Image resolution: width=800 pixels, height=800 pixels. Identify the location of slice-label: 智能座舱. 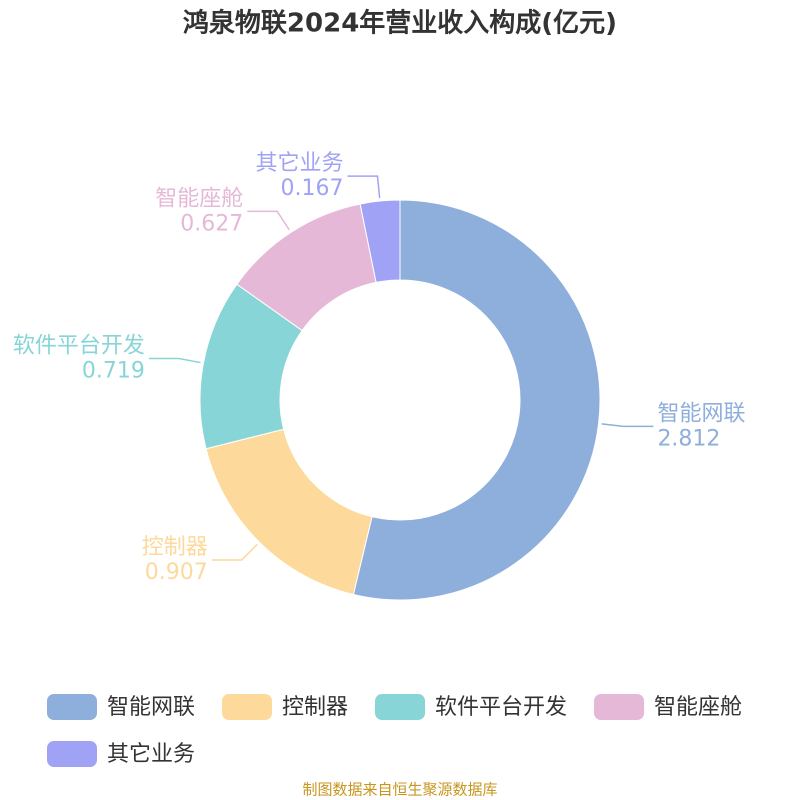
(199, 198).